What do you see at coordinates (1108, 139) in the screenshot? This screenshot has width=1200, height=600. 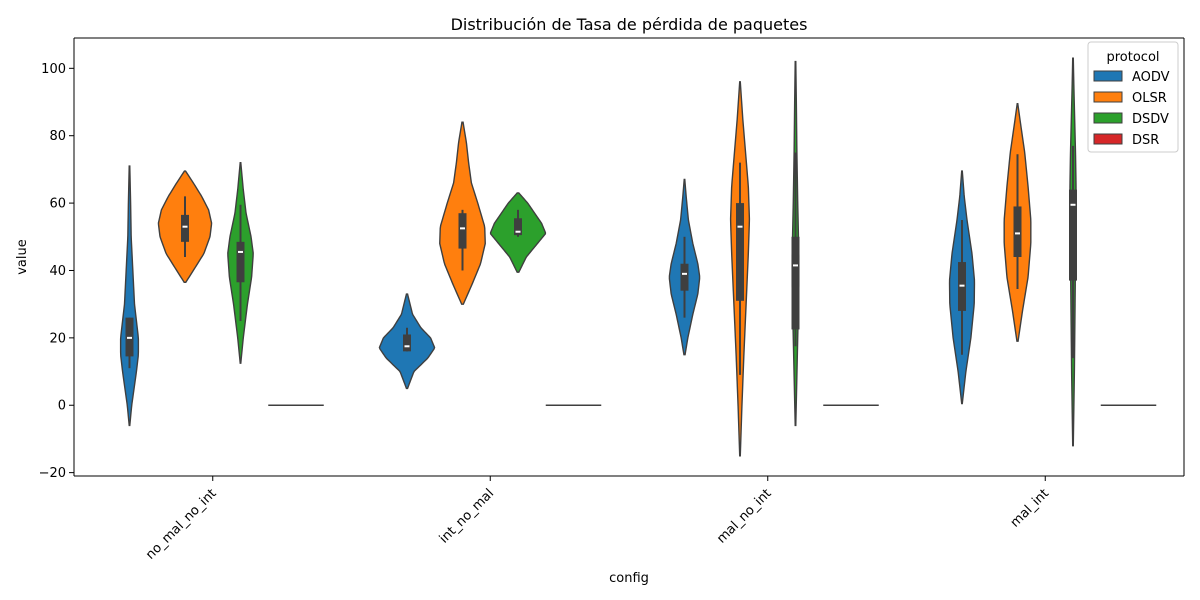 I see `legend-swatch-dsr` at bounding box center [1108, 139].